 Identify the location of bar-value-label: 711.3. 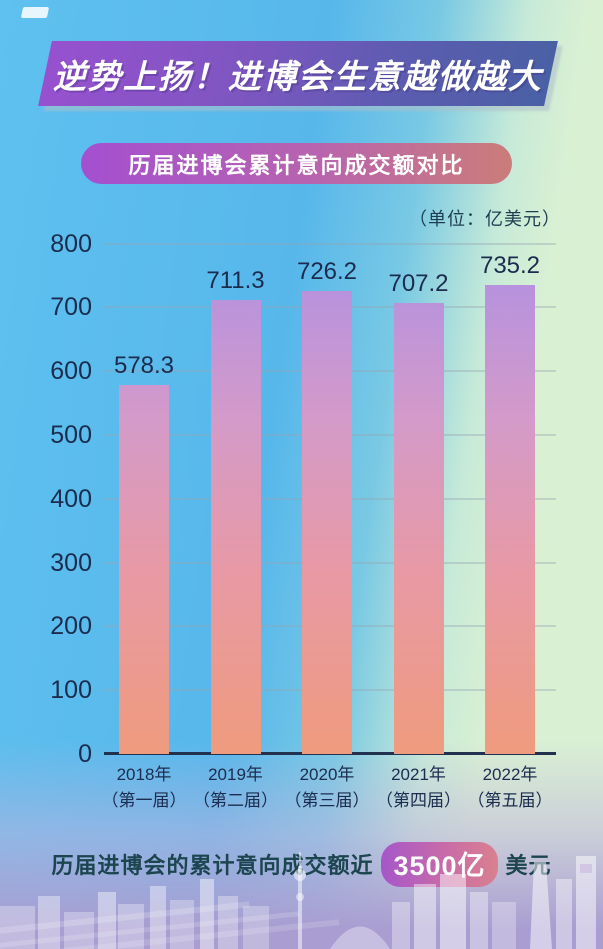
(235, 280).